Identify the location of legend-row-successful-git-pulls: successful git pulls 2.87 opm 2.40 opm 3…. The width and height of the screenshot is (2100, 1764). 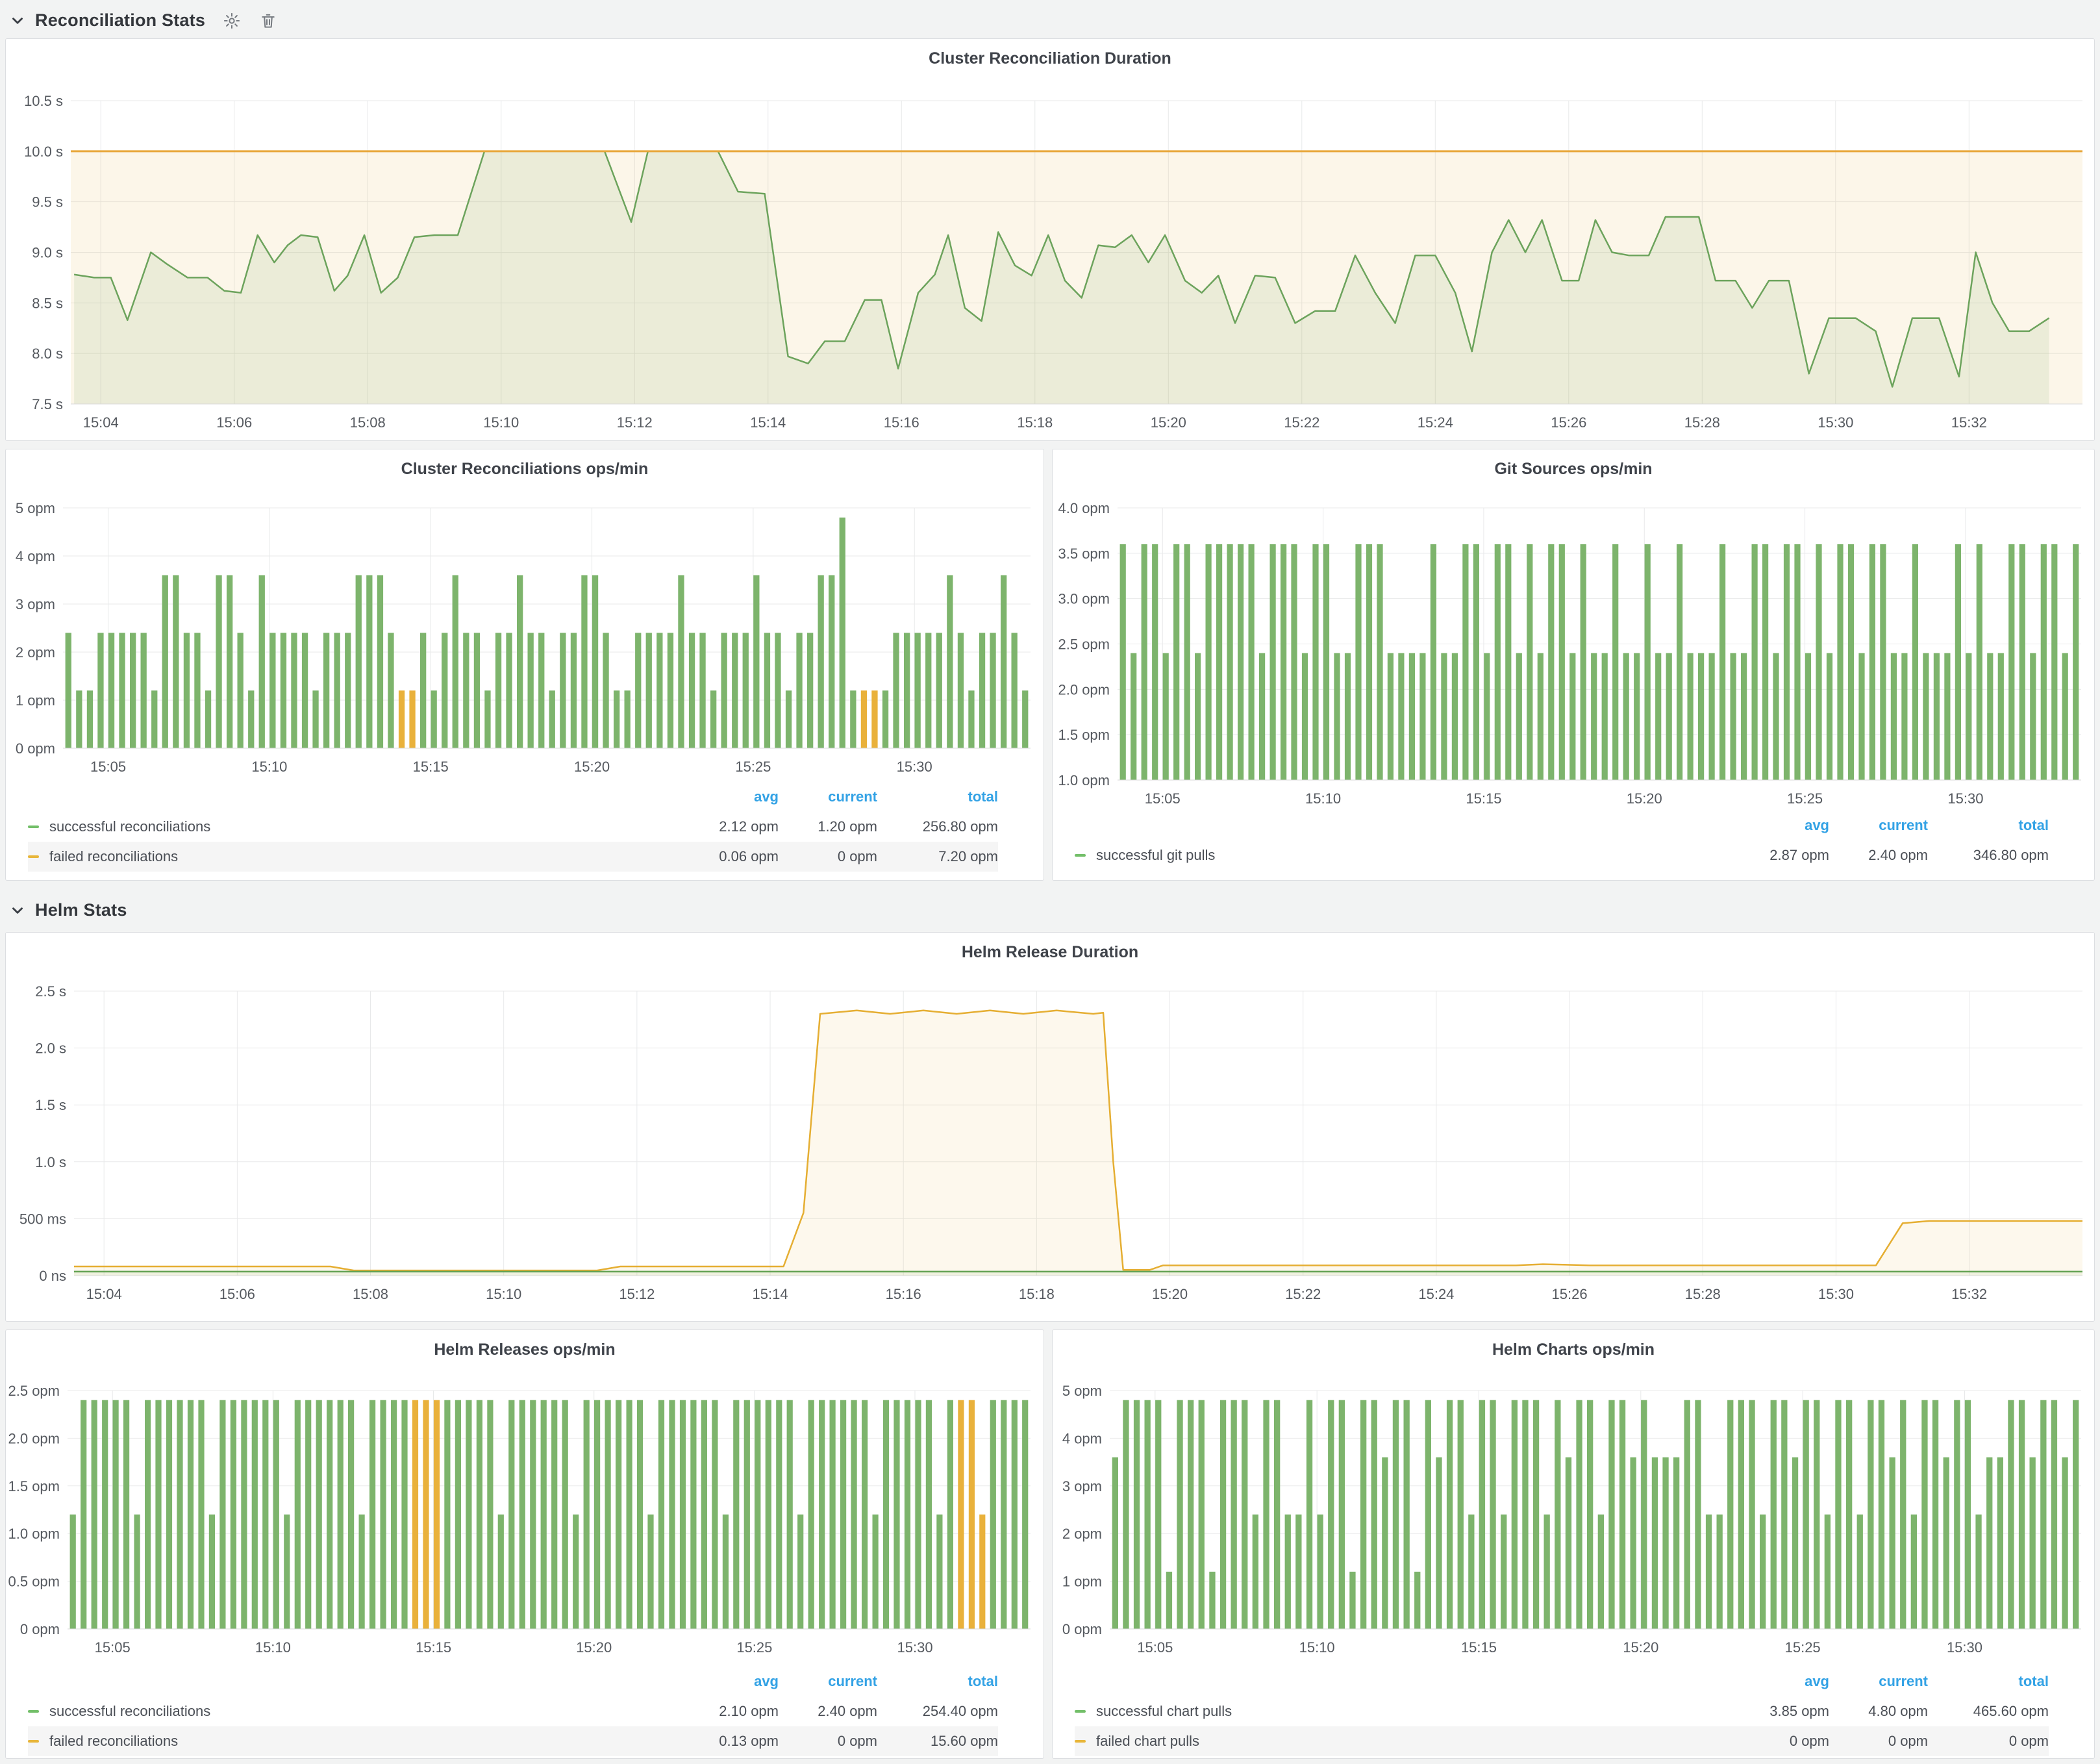
(1562, 855).